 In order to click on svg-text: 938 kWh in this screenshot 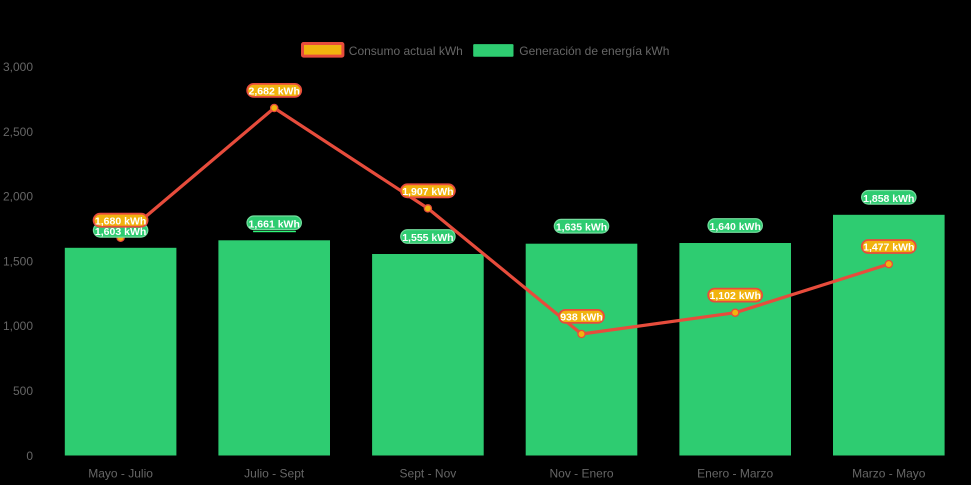, I will do `click(581, 318)`.